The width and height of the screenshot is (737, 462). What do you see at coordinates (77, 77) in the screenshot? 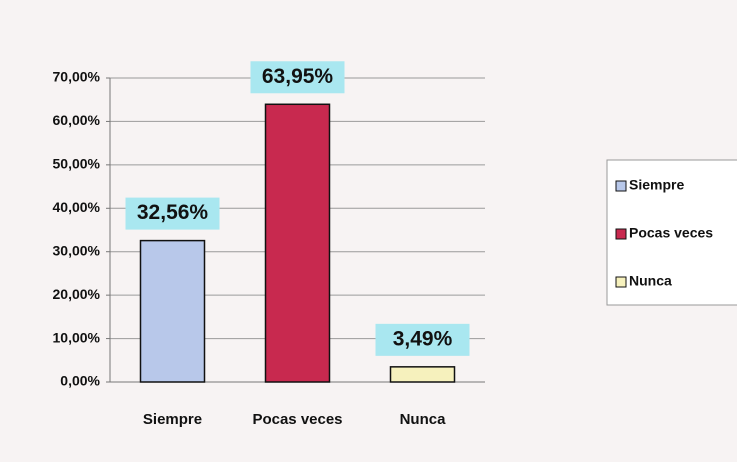
I see `y-tick-label: 70,00%` at bounding box center [77, 77].